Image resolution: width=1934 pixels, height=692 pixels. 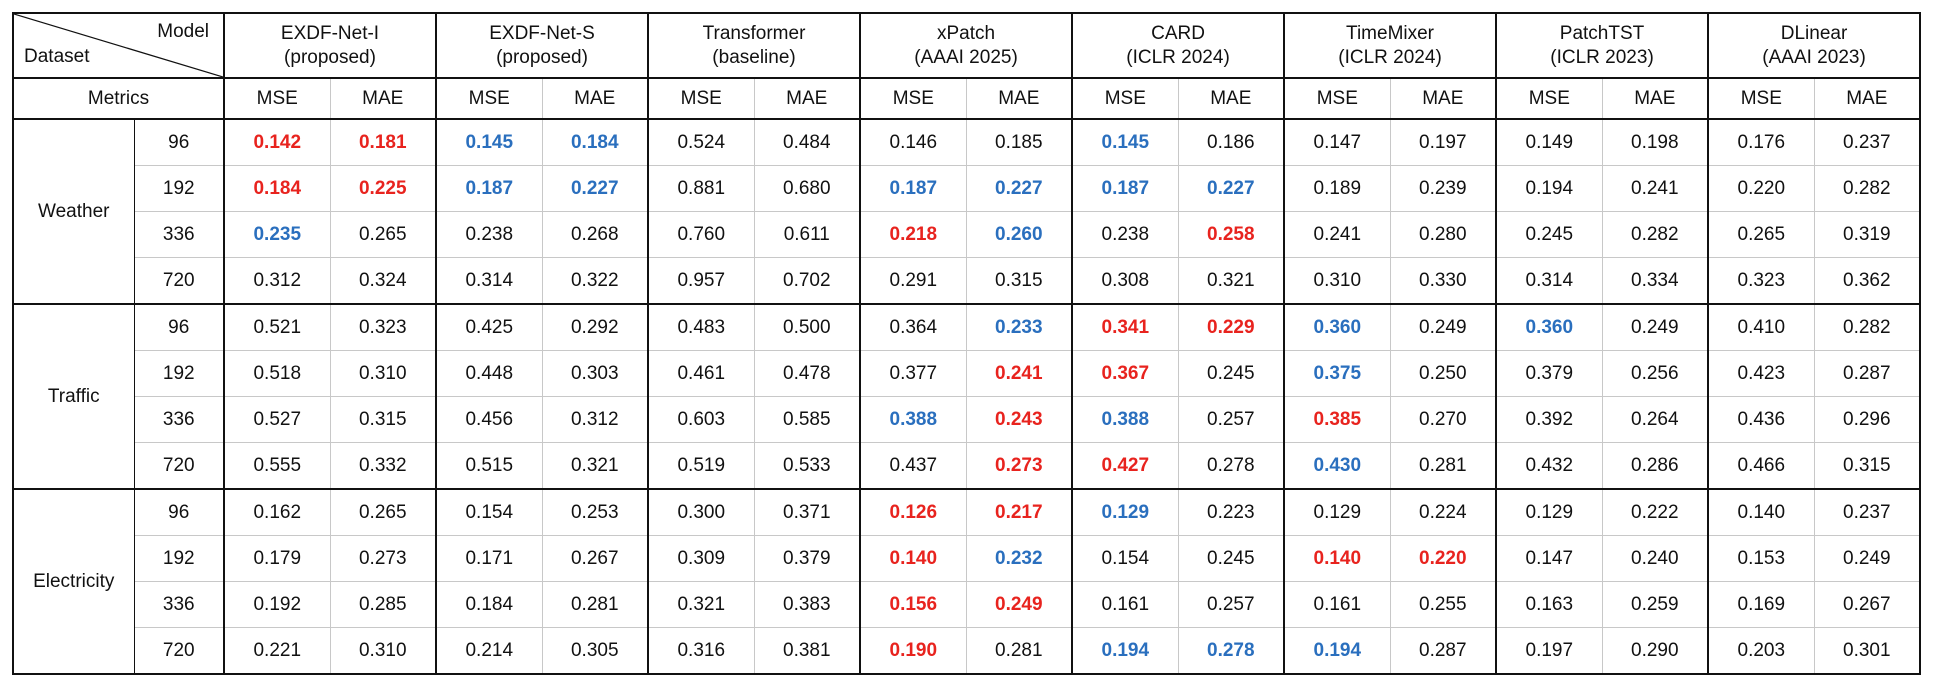 I want to click on metric-value: 0.760, so click(x=701, y=234).